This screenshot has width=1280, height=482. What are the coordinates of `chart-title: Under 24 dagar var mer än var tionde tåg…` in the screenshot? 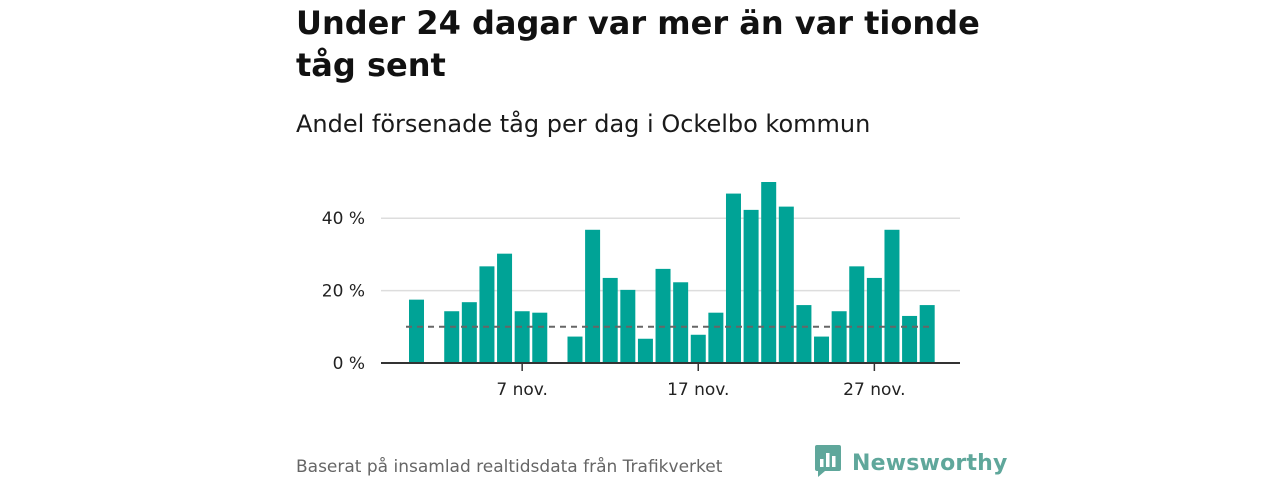 It's located at (638, 44).